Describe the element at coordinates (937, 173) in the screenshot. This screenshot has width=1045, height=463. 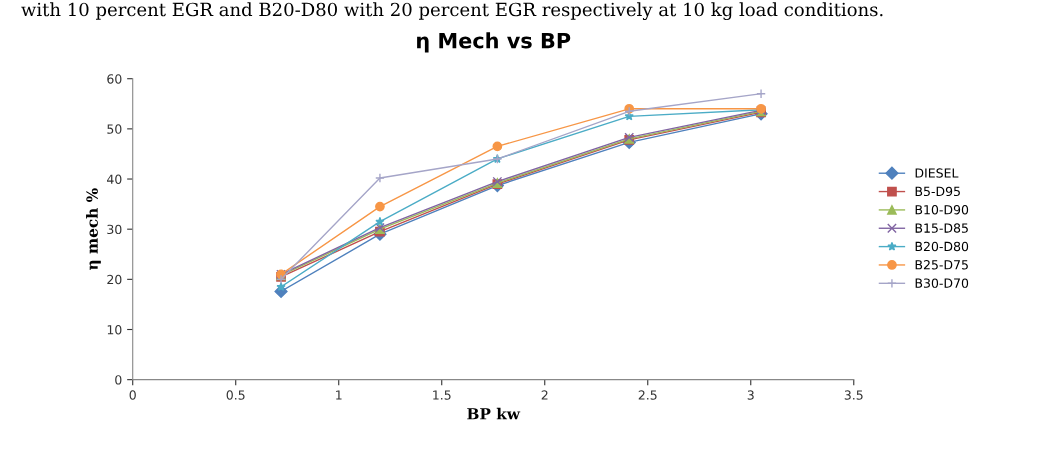
I see `legend-label: DIESEL` at that location.